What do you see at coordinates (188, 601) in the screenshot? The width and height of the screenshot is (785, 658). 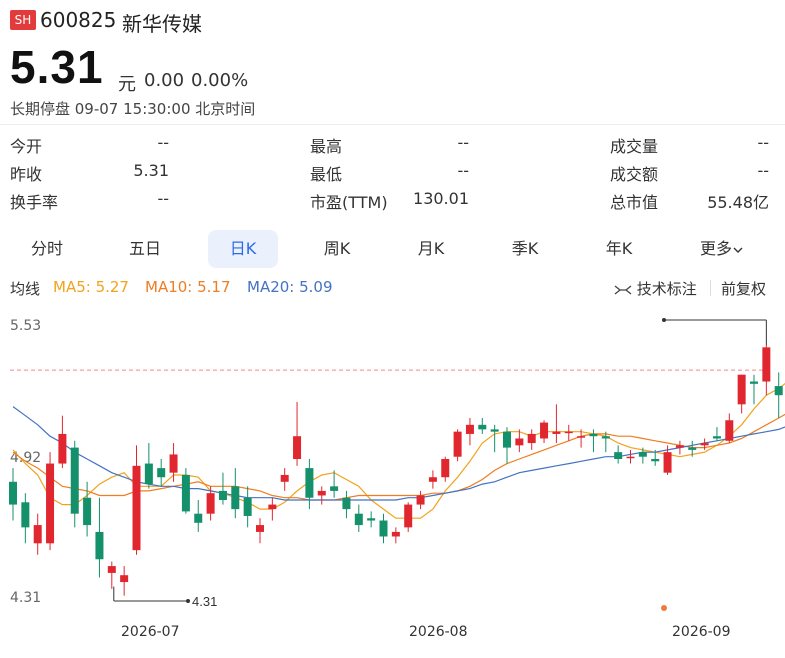 I see `min-marker-dot` at bounding box center [188, 601].